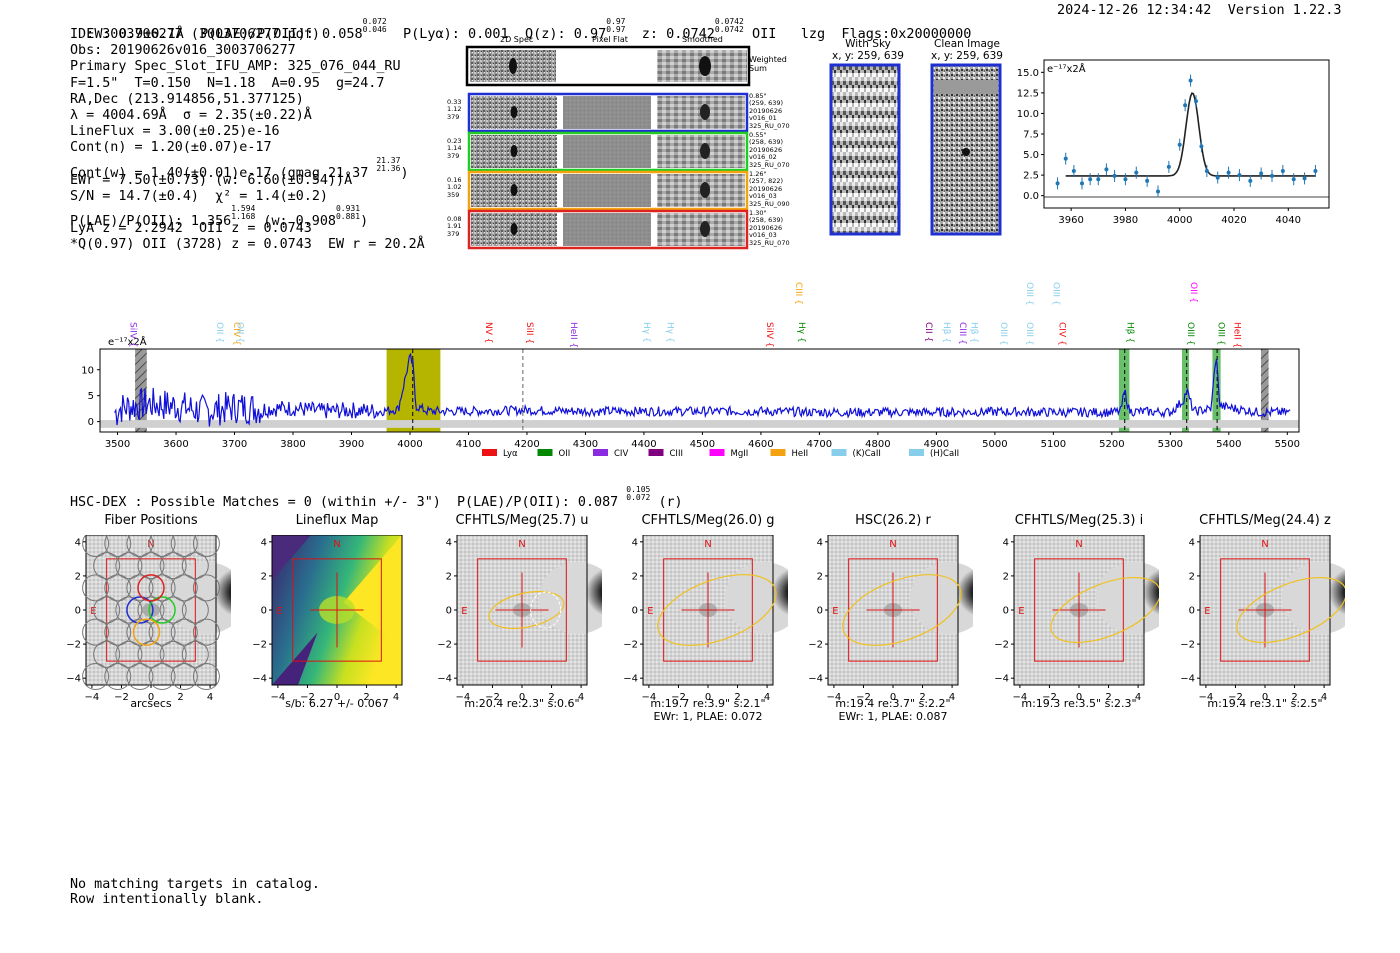  I want to click on fit-xtick: 4000, so click(1179, 220).